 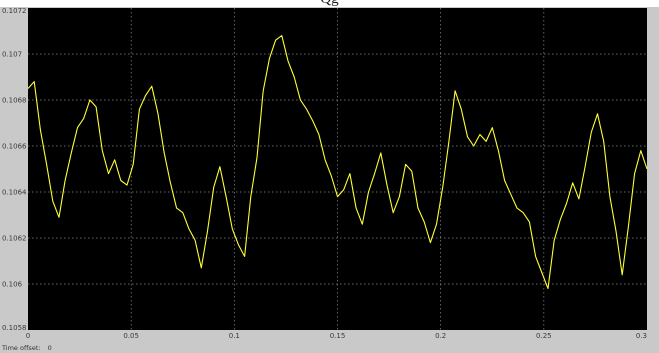 What do you see at coordinates (641, 336) in the screenshot?
I see `x-tick-label: 0.3` at bounding box center [641, 336].